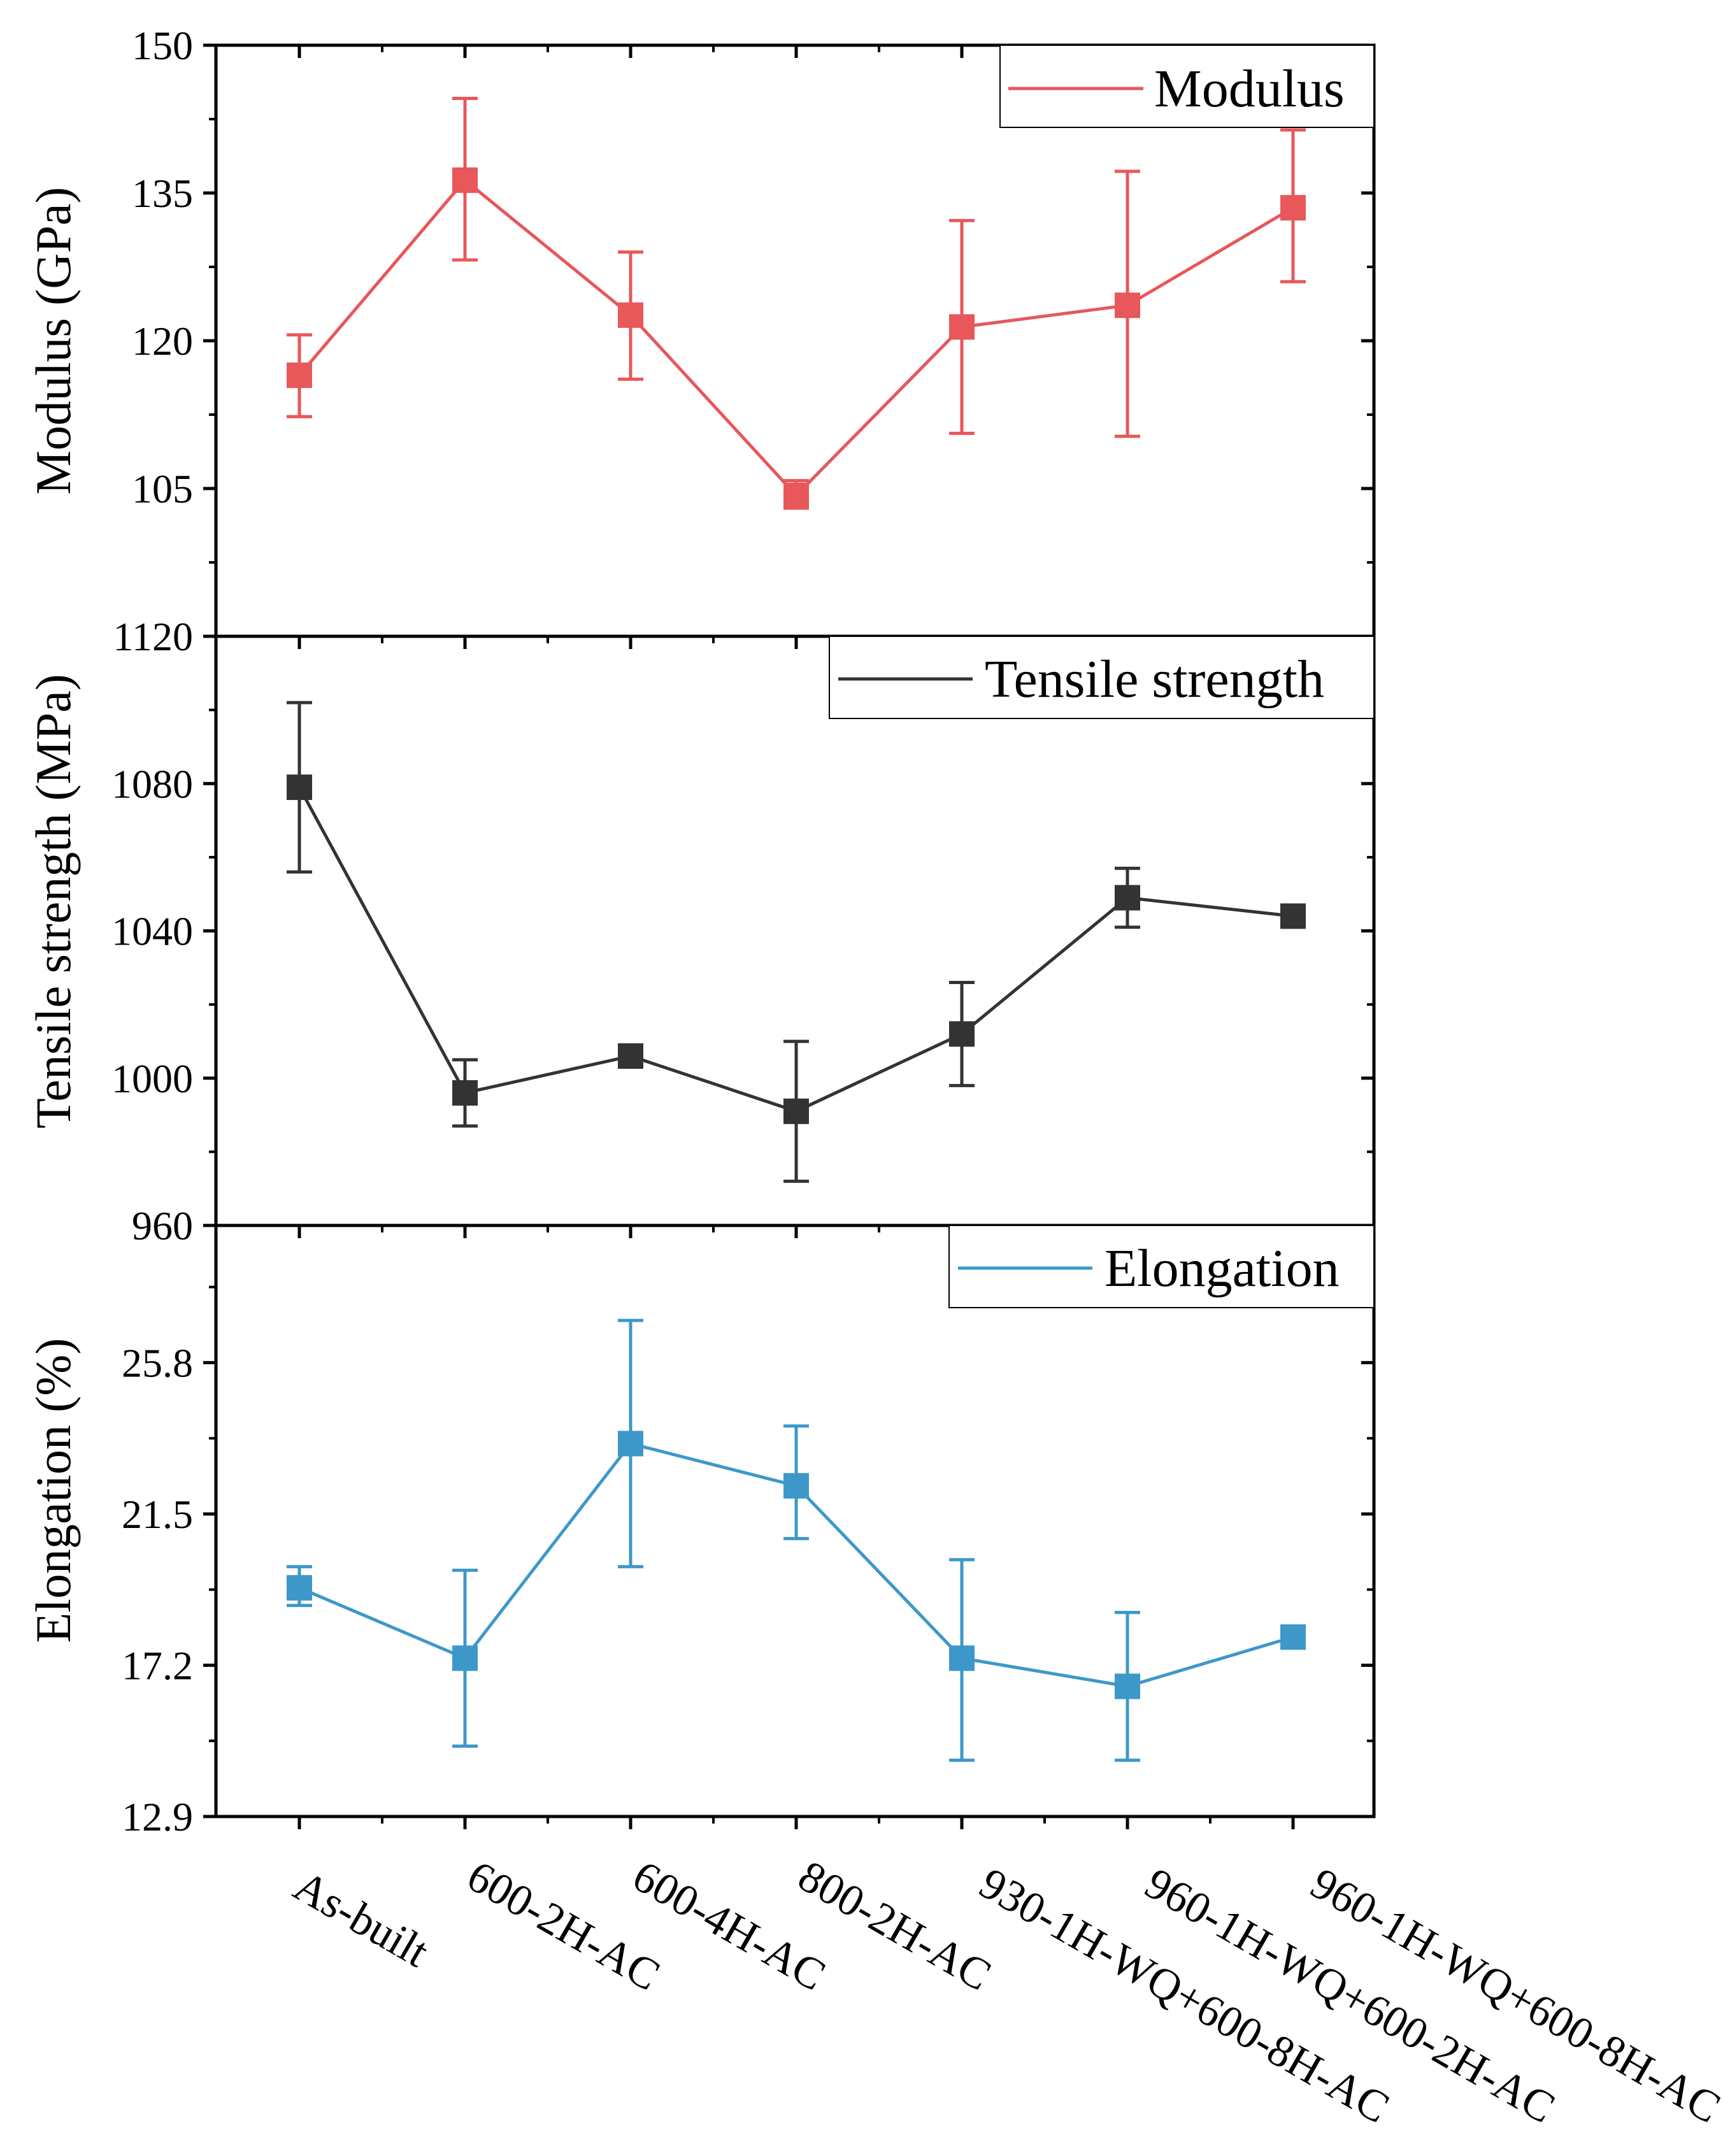  Describe the element at coordinates (152, 1078) in the screenshot. I see `tensile-ytick-label: 1000` at that location.